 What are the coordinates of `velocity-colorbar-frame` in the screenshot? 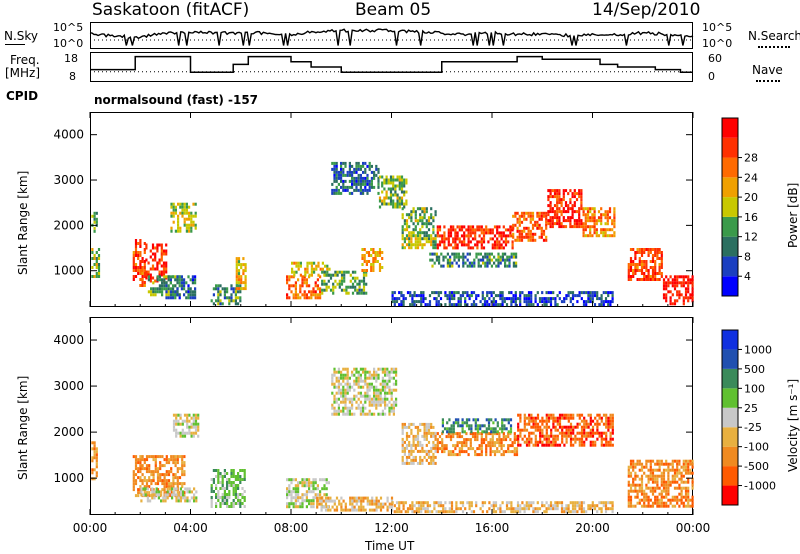 It's located at (730, 417).